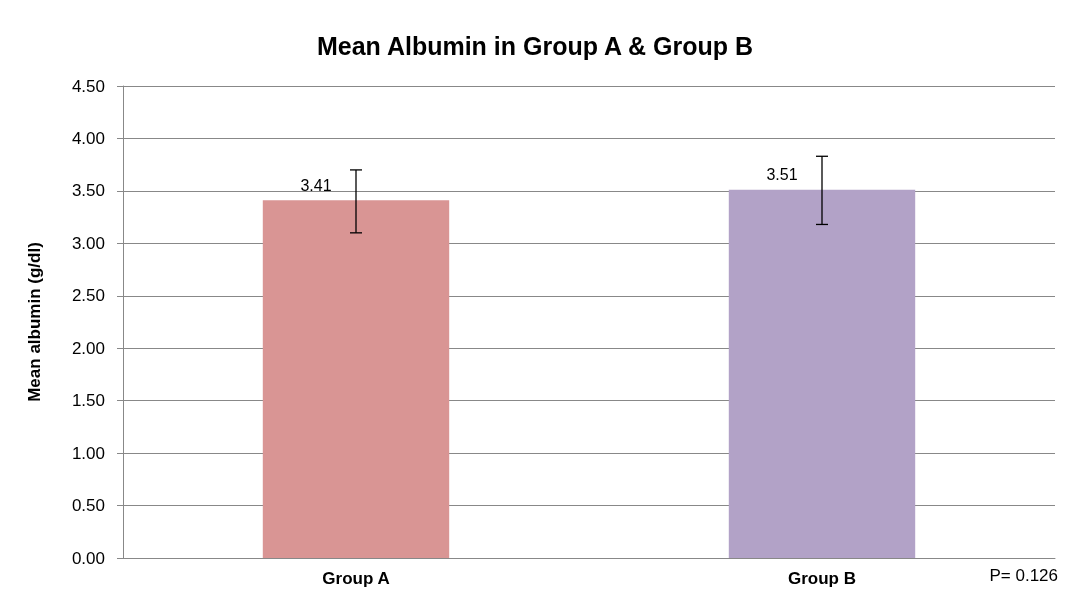 The image size is (1070, 596). What do you see at coordinates (535, 45) in the screenshot?
I see `chart-title: Mean Albumin in Group A & Group B` at bounding box center [535, 45].